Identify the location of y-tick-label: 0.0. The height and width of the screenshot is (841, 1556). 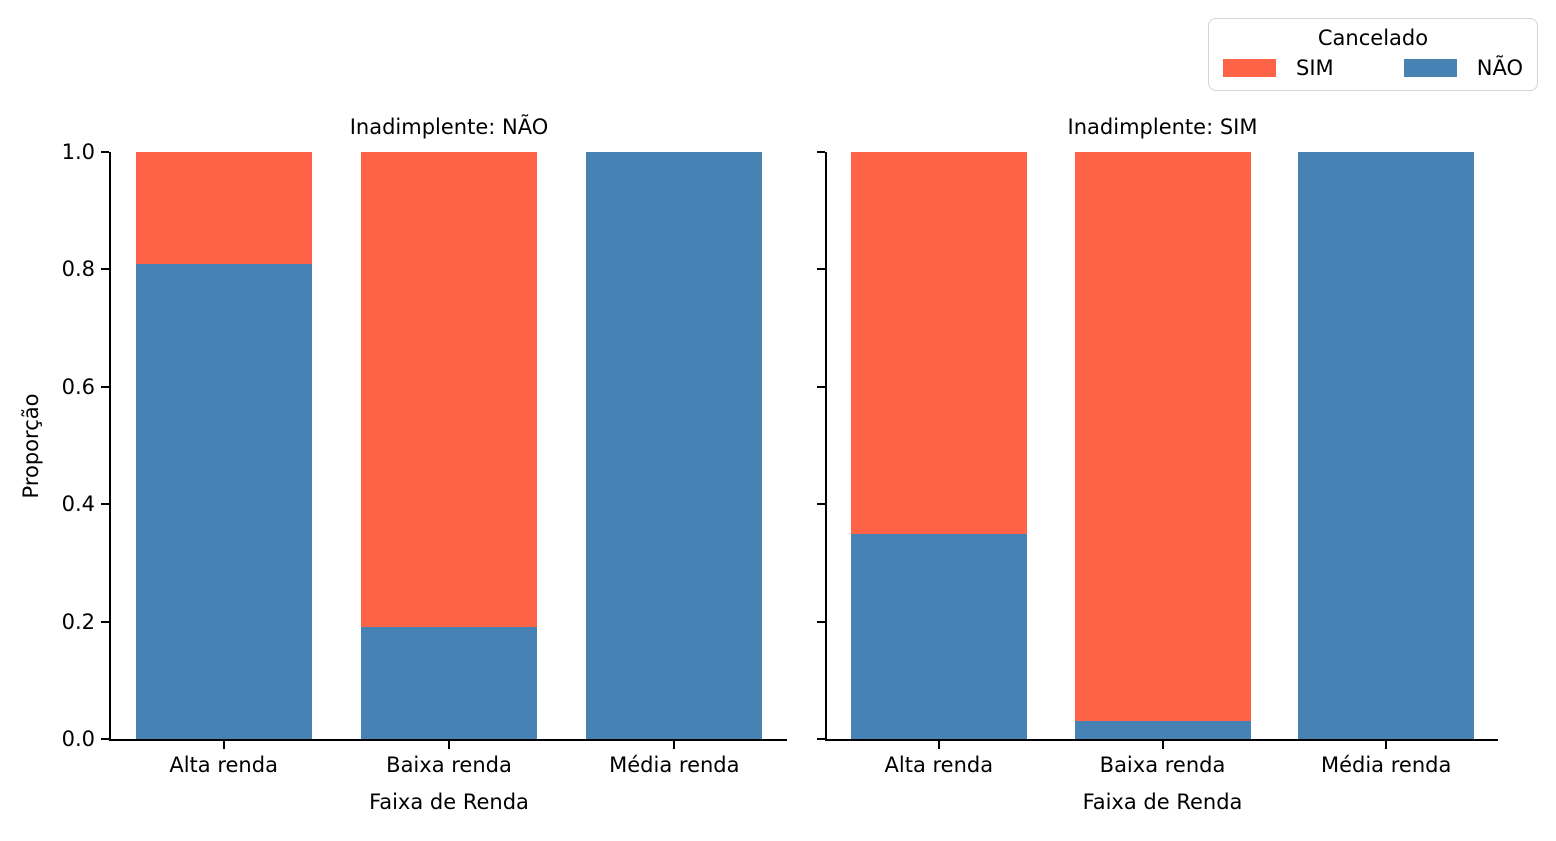
(78, 739).